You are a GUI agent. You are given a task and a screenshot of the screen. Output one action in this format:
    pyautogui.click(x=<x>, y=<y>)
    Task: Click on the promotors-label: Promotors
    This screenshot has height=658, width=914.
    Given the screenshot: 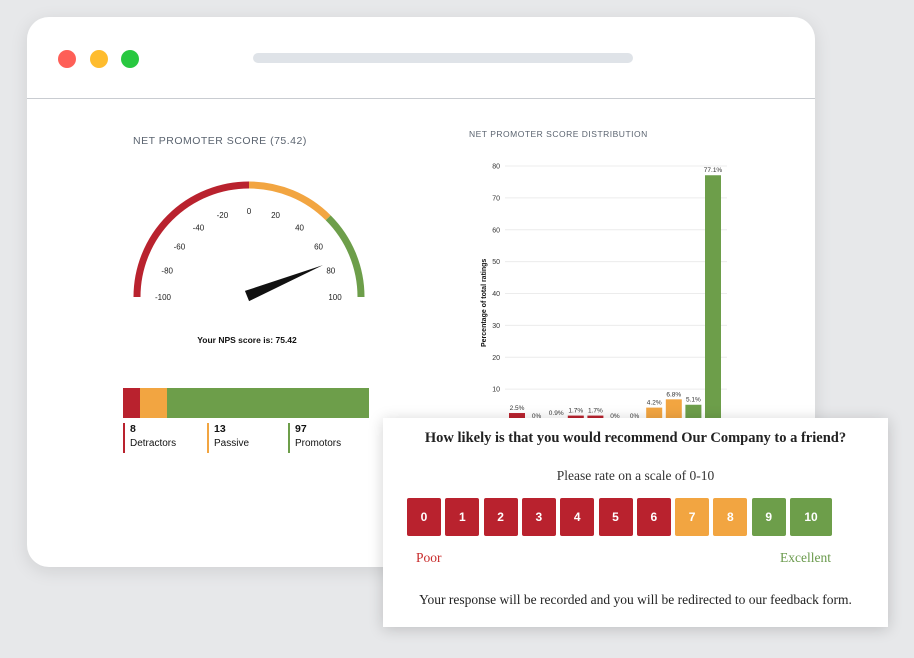 What is the action you would take?
    pyautogui.click(x=318, y=443)
    